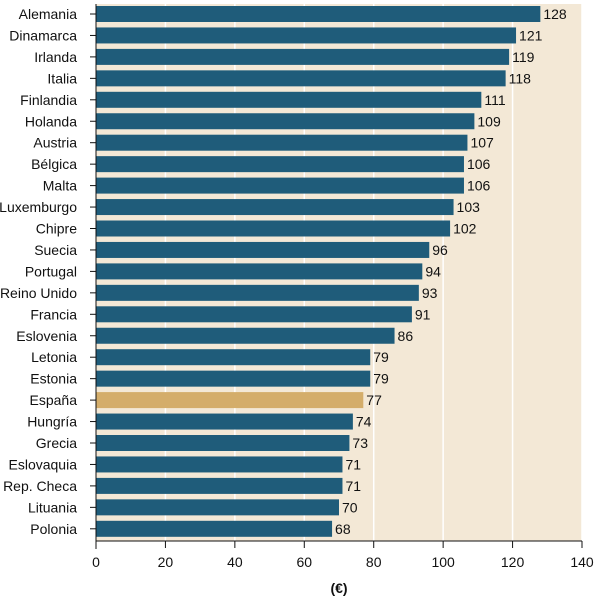  What do you see at coordinates (38, 293) in the screenshot?
I see `category-label-13: Reino Unido` at bounding box center [38, 293].